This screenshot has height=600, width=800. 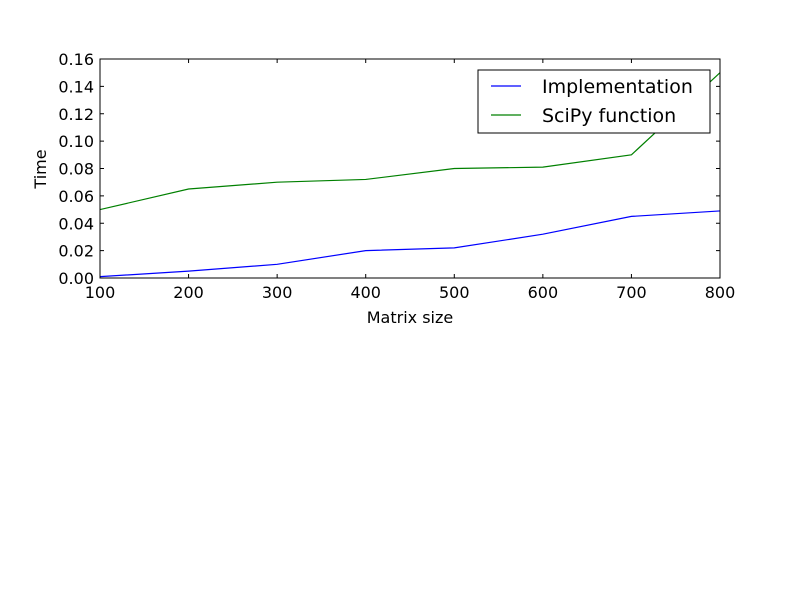 What do you see at coordinates (76, 278) in the screenshot?
I see `y-tick-label: 0.00` at bounding box center [76, 278].